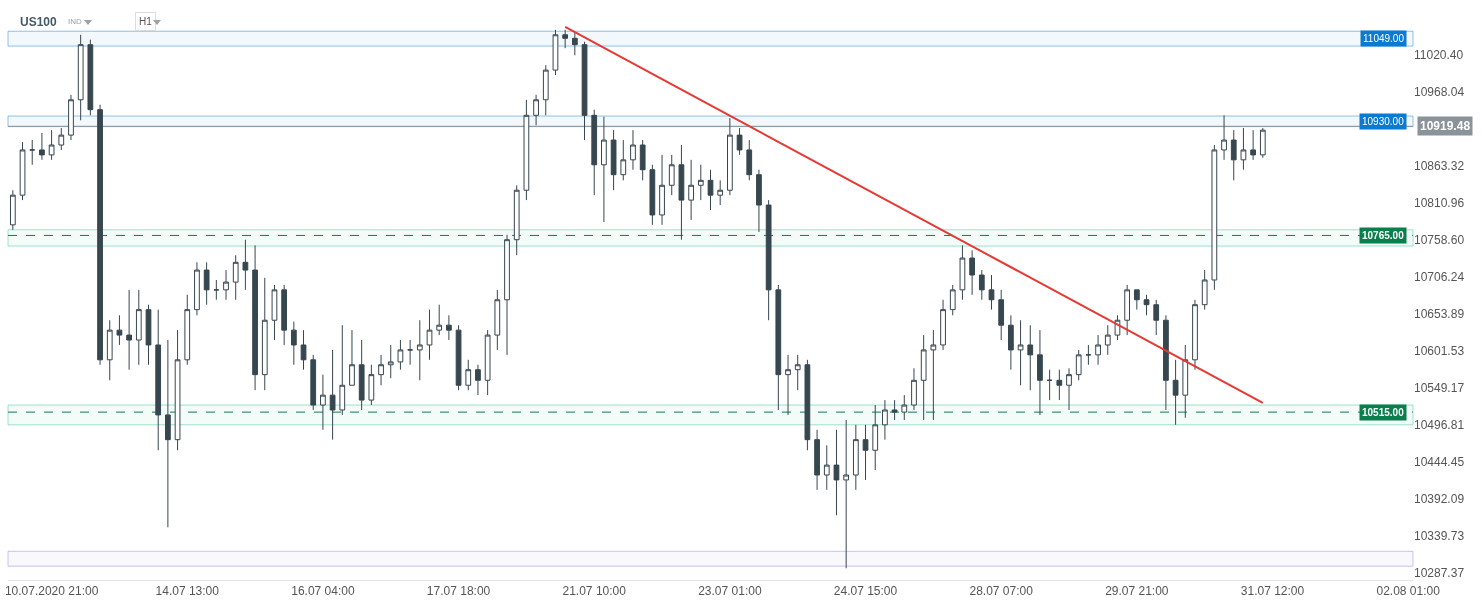  What do you see at coordinates (1439, 499) in the screenshot?
I see `y-tick-label: 10392.09` at bounding box center [1439, 499].